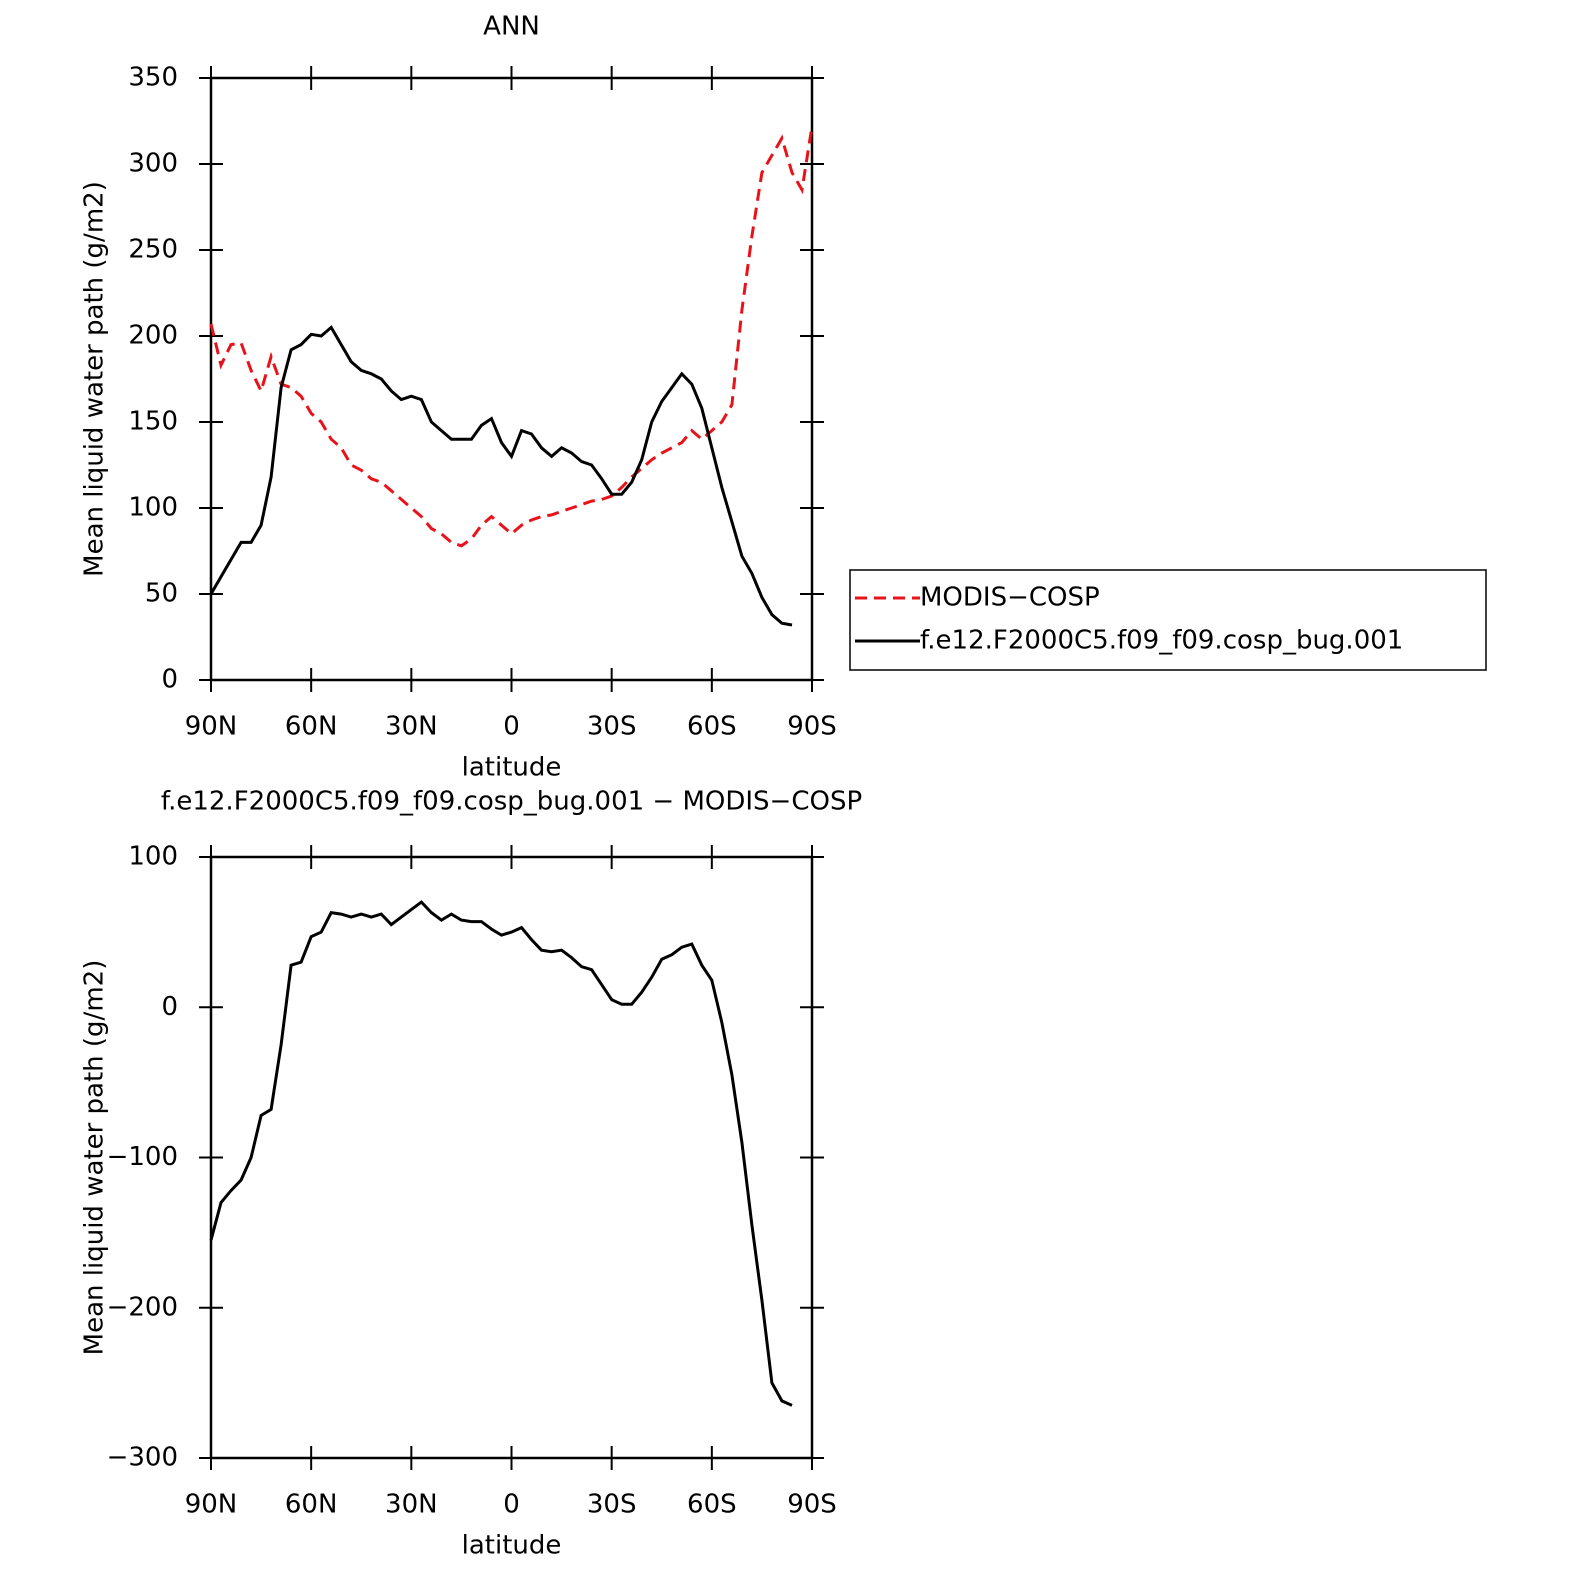 The image size is (1583, 1585). What do you see at coordinates (153, 336) in the screenshot?
I see `y-tick-label: 200` at bounding box center [153, 336].